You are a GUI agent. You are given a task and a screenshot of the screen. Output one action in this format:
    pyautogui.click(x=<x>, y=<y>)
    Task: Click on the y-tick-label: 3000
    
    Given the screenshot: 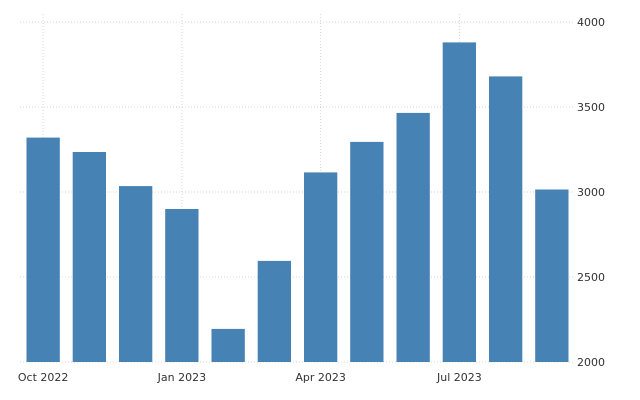 What is the action you would take?
    pyautogui.click(x=591, y=192)
    